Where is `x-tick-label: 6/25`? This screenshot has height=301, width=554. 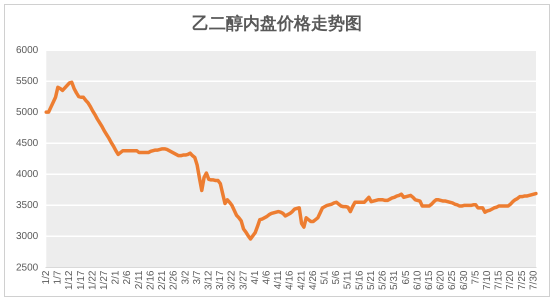
x-tick-label: 6/25 is located at coordinates (452, 280).